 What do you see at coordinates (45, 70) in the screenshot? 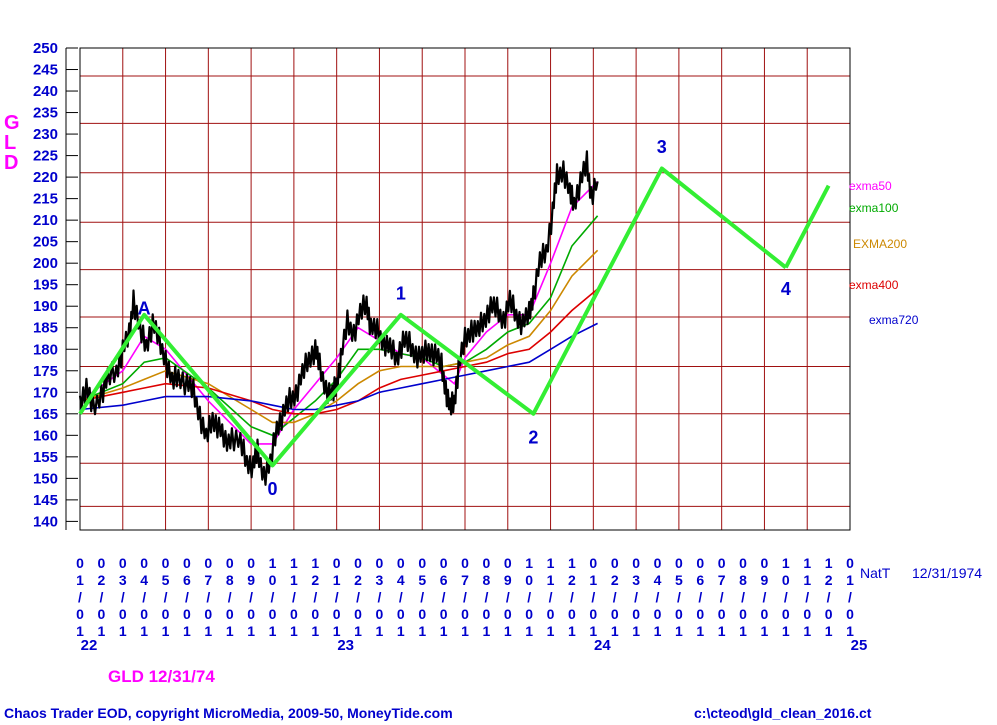
I see `y-tick-label: 245` at bounding box center [45, 70].